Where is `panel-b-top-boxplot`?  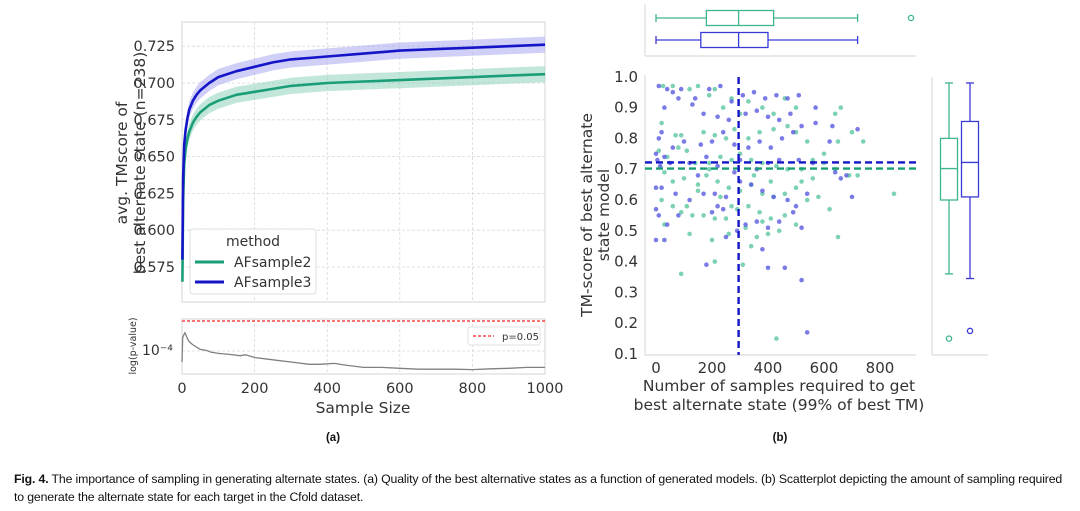 panel-b-top-boxplot is located at coordinates (780, 30).